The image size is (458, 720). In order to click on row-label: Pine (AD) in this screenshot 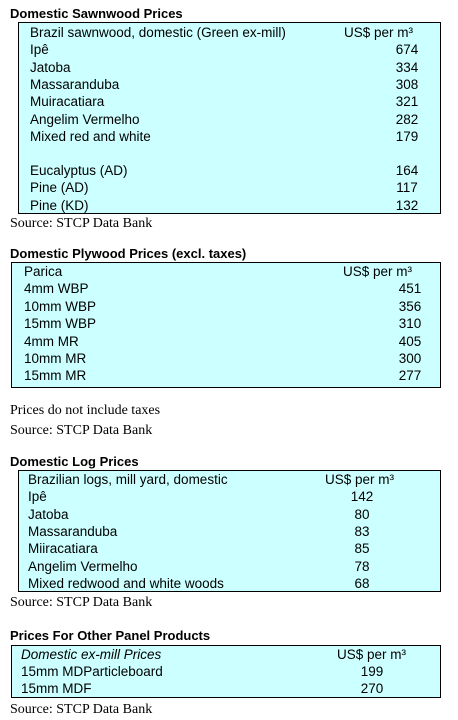, I will do `click(59, 188)`.